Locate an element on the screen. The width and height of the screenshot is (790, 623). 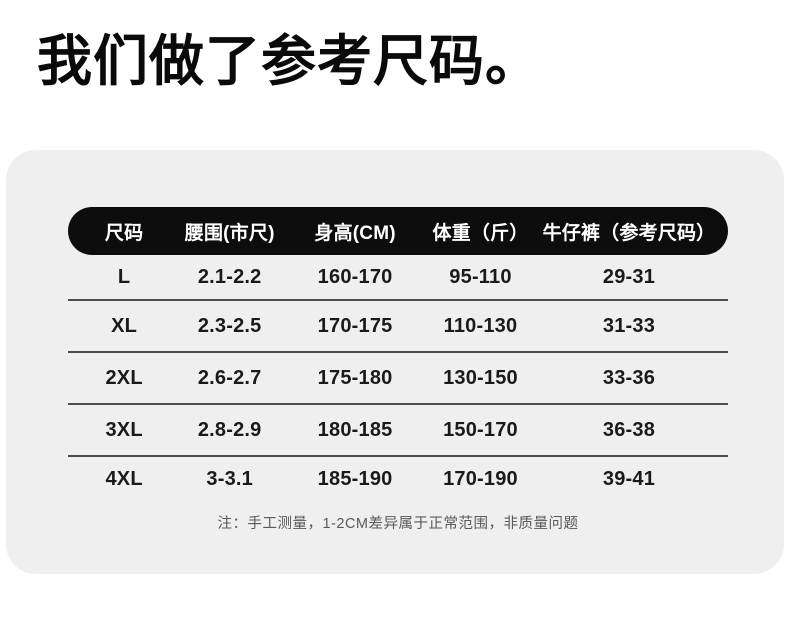
cell-height: 180-185 is located at coordinates (355, 429).